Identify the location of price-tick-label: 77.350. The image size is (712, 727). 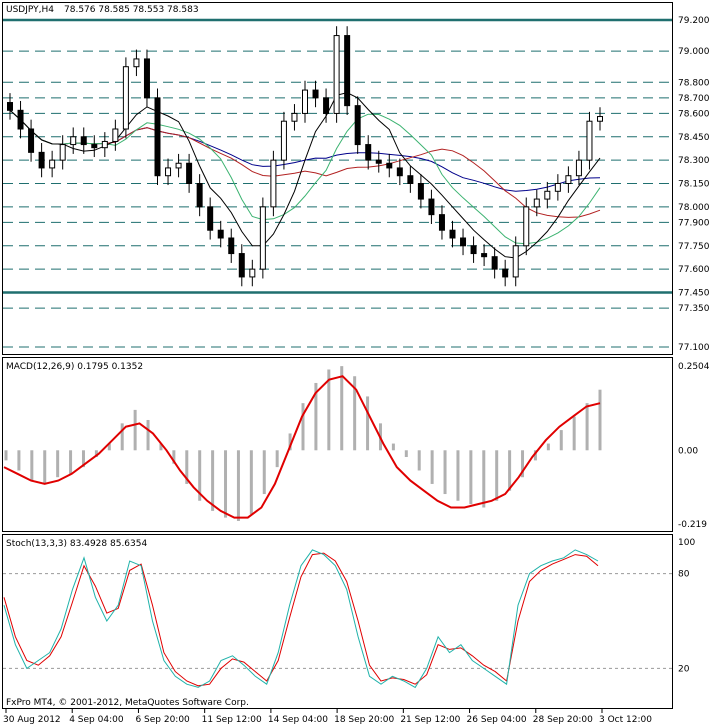
(694, 309).